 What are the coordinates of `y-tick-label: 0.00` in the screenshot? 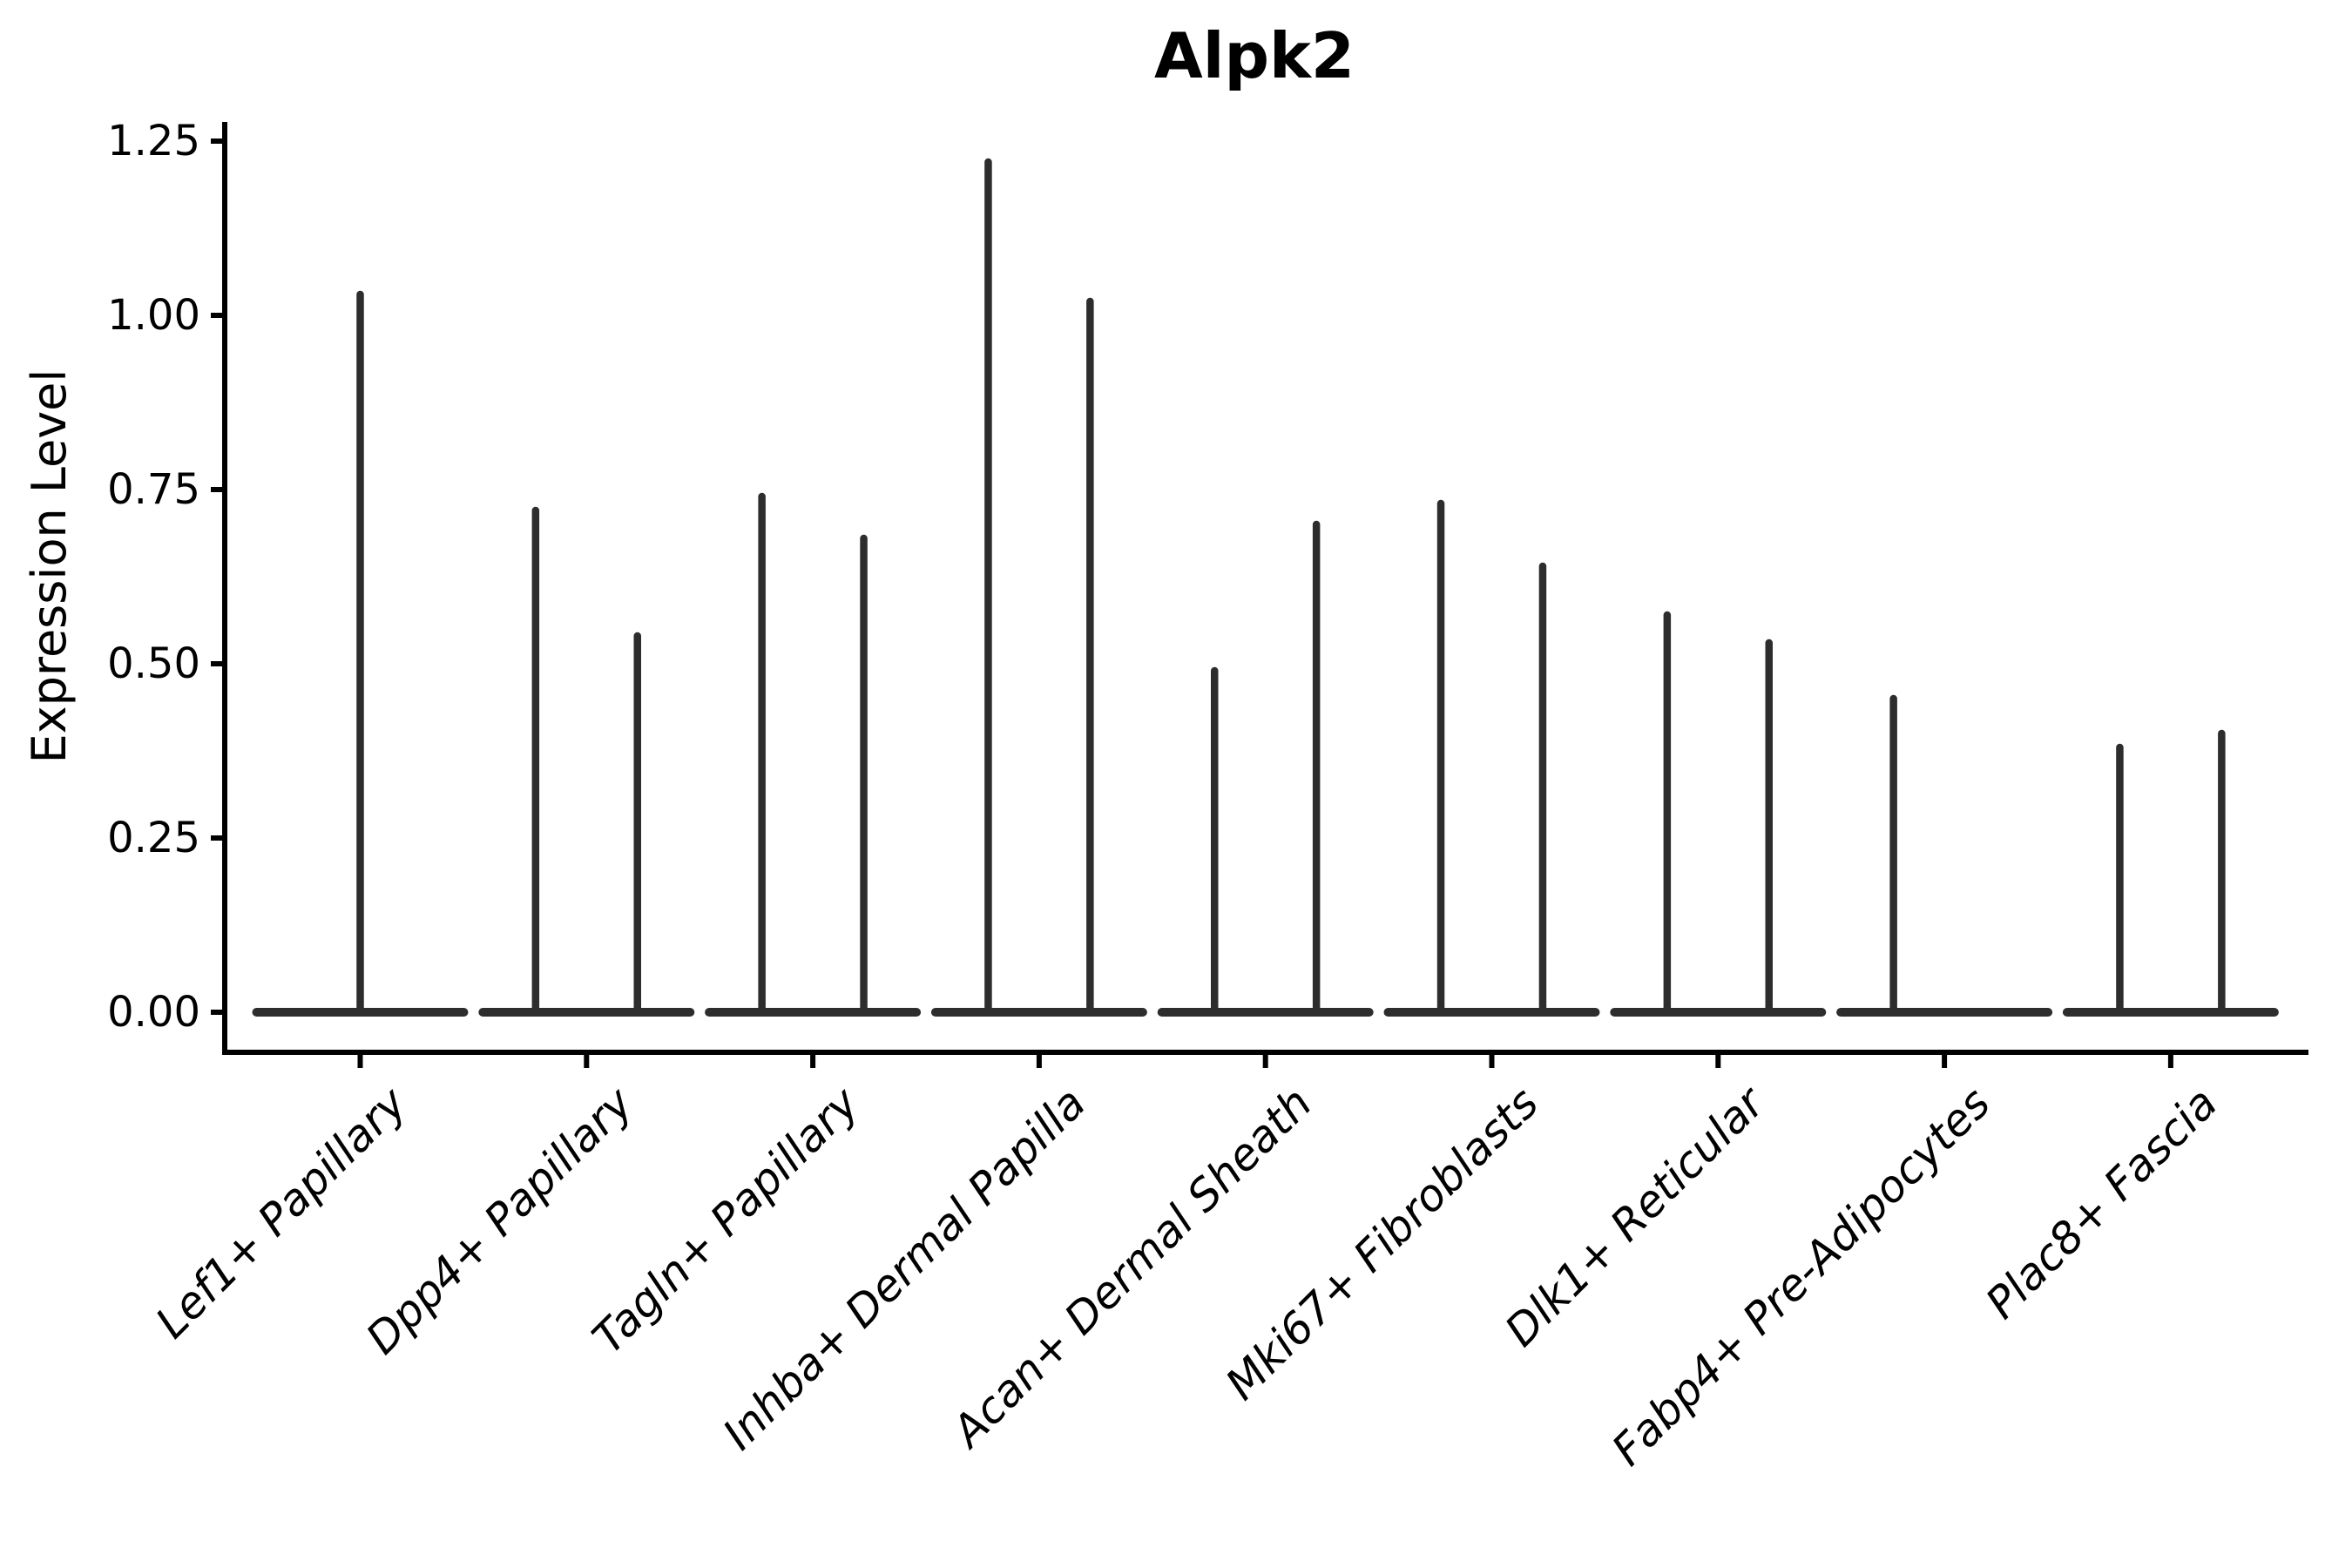 It's located at (153, 1013).